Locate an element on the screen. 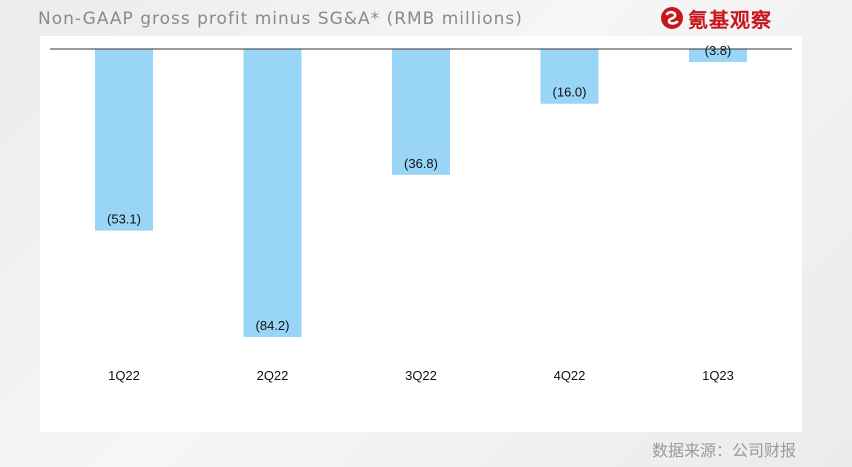 This screenshot has height=467, width=852. category-label-2Q22: 2Q22 is located at coordinates (273, 375).